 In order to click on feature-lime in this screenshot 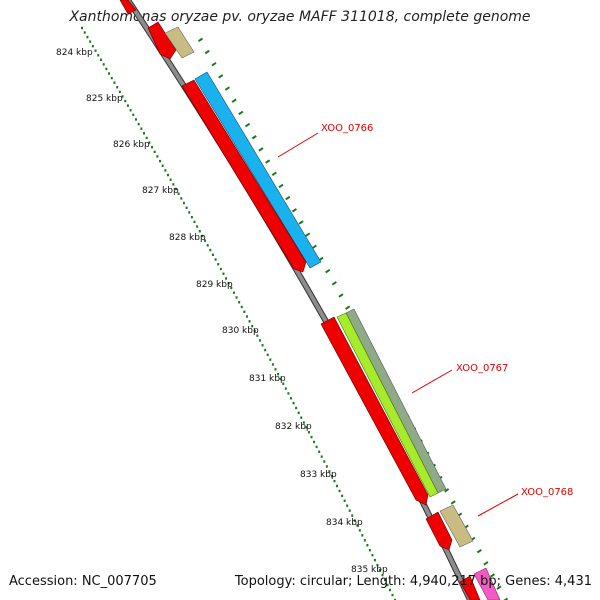, I will do `click(387, 405)`.